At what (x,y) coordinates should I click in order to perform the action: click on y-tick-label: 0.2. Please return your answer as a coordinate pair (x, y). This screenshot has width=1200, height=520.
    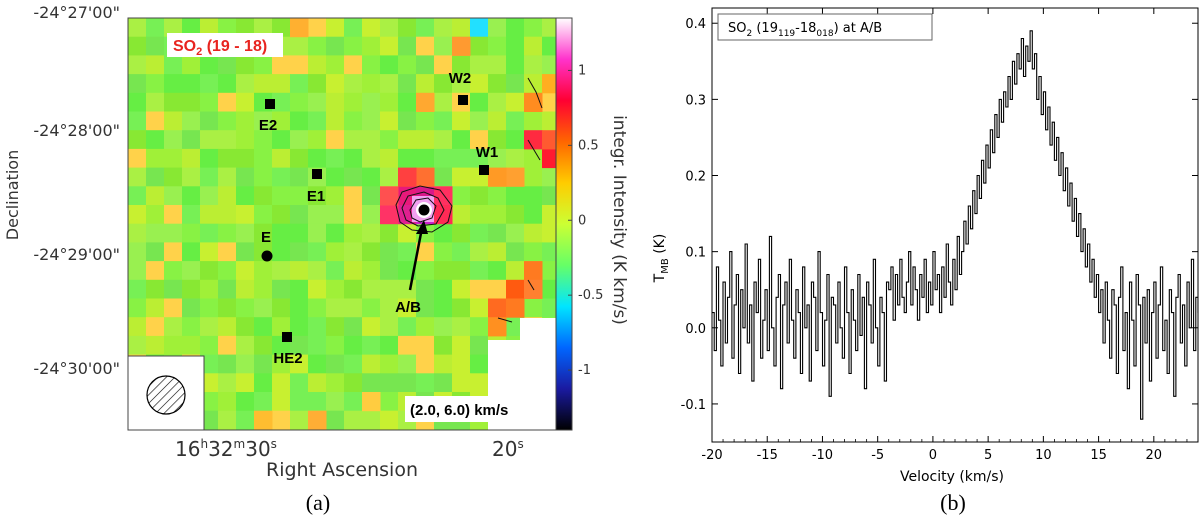
    Looking at the image, I should click on (695, 177).